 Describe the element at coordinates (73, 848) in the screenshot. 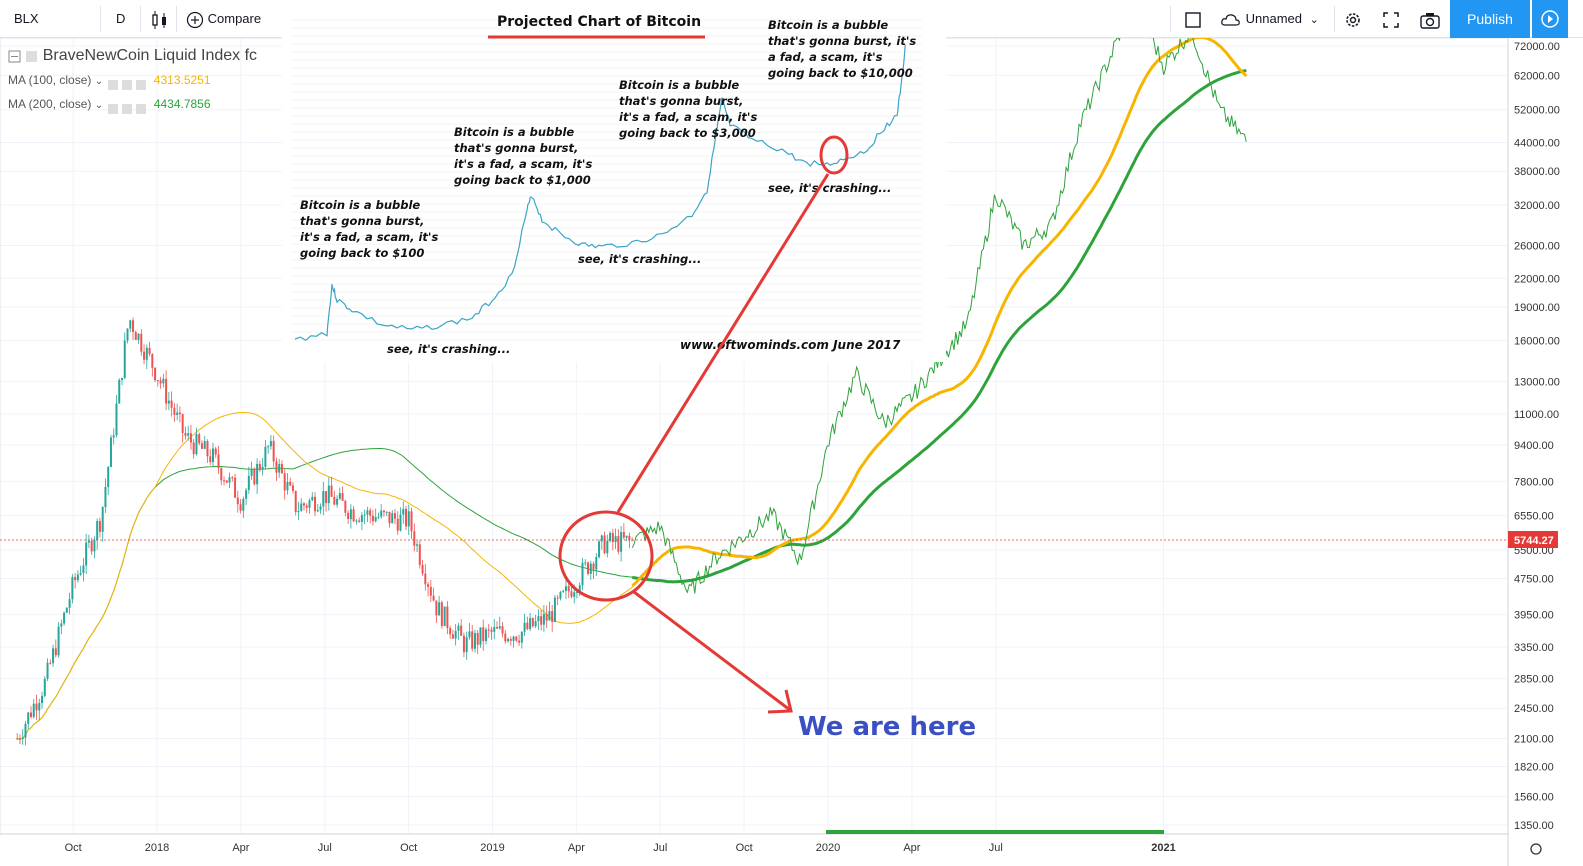

I see `time-tick-label: Oct` at that location.